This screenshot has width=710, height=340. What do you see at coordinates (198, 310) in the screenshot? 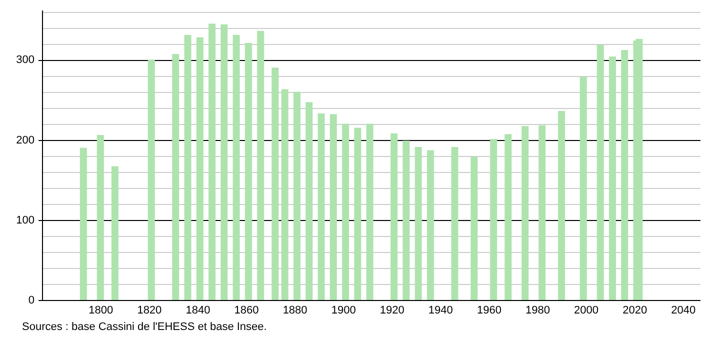
I see `x-tick-label: 1840` at bounding box center [198, 310].